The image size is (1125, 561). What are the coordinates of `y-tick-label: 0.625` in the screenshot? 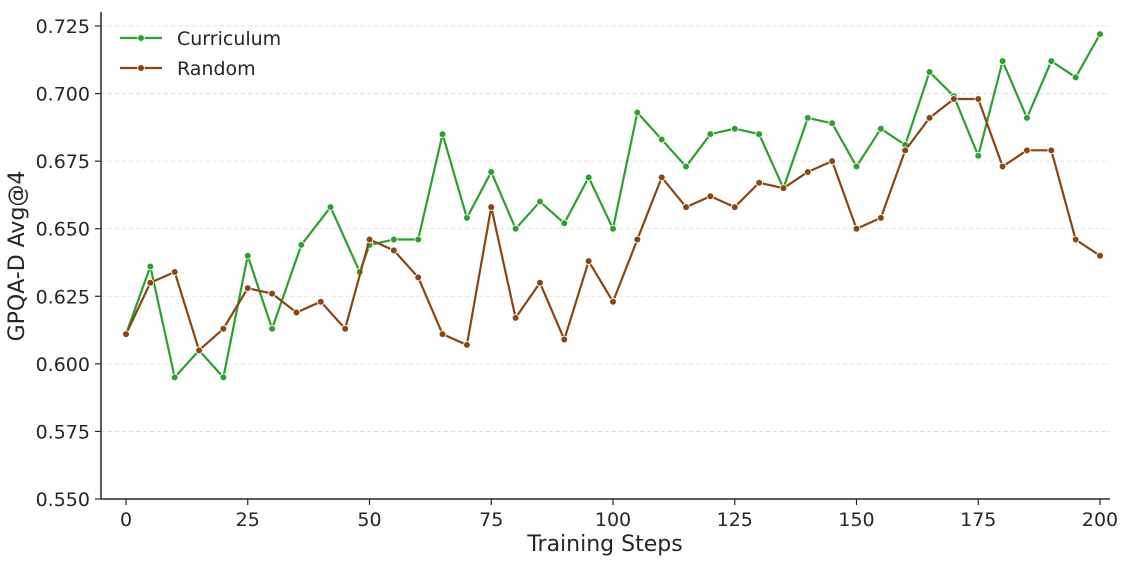 It's located at (63, 297).